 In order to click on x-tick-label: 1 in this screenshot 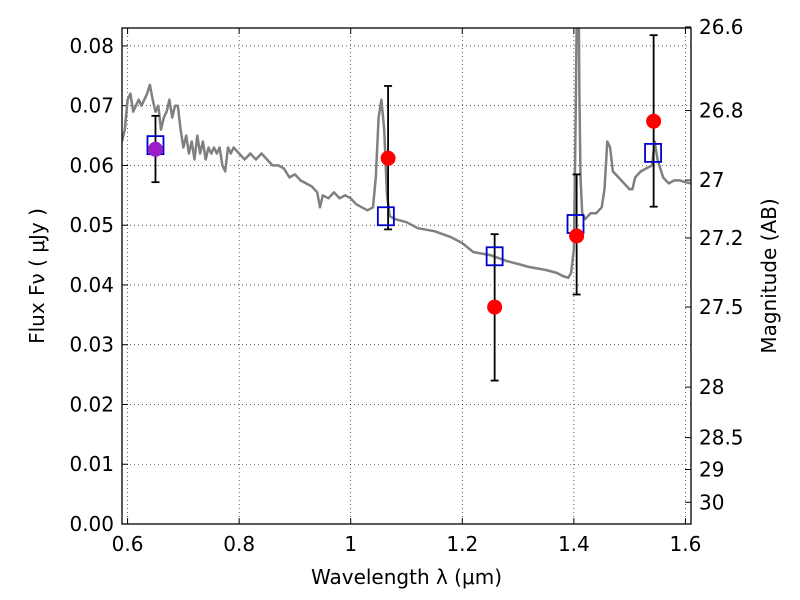, I will do `click(350, 544)`.